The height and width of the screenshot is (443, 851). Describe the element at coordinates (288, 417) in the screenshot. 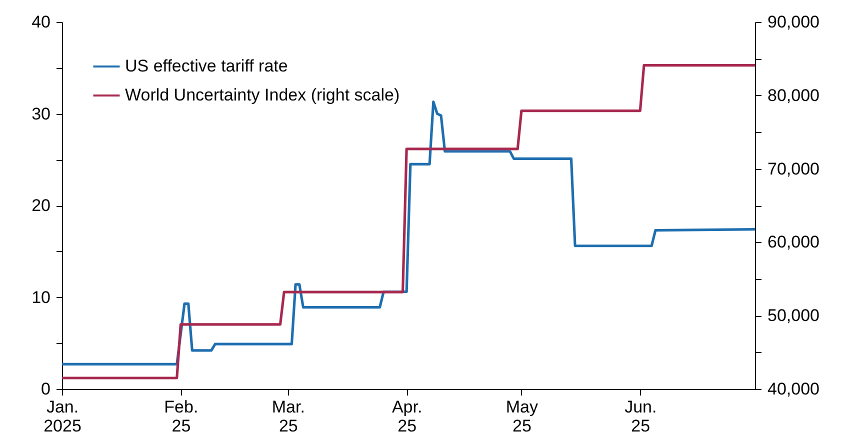

I see `x-tick-label: Mar. 25` at that location.